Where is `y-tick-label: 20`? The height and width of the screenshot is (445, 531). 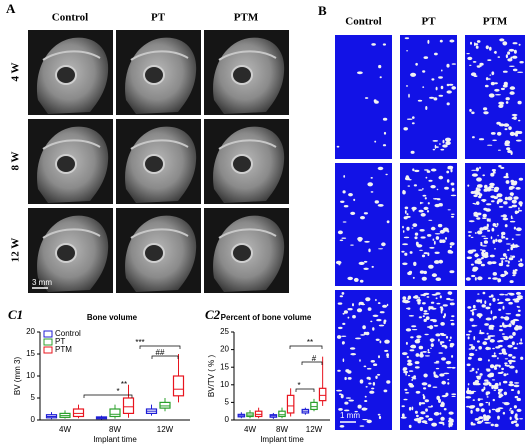
y-tick-label: 20 is located at coordinates (30, 331).